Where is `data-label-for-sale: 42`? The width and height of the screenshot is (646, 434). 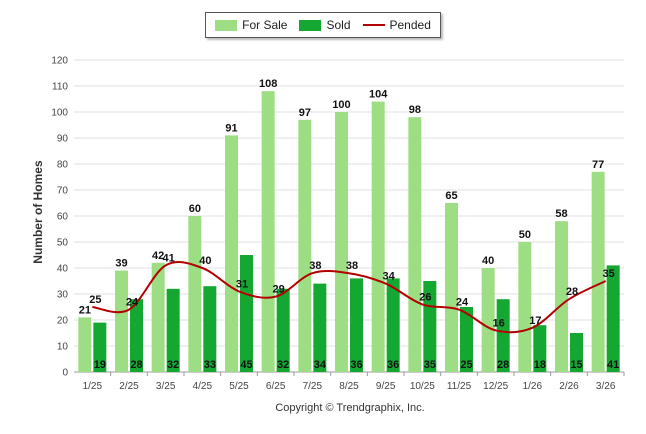 data-label-for-sale: 42 is located at coordinates (158, 256).